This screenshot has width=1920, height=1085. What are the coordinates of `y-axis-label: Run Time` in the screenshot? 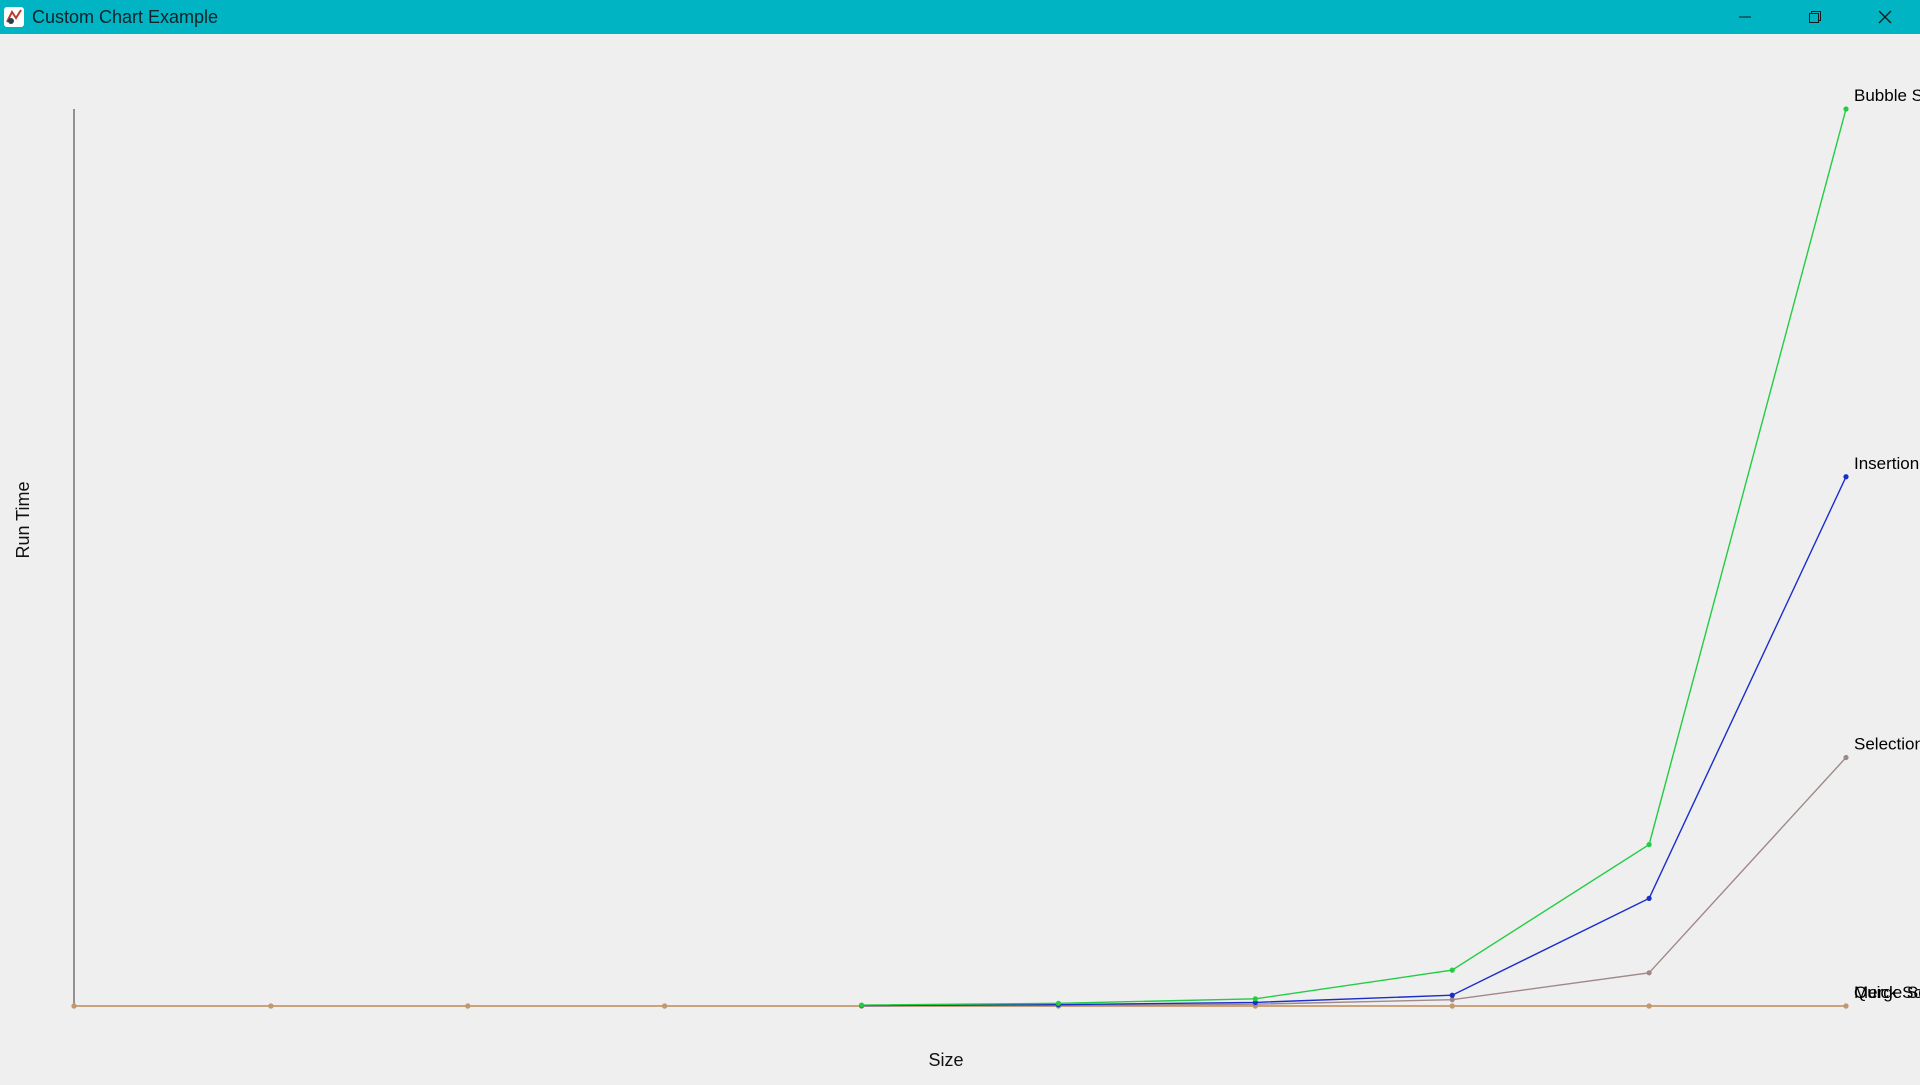 It's located at (23, 519).